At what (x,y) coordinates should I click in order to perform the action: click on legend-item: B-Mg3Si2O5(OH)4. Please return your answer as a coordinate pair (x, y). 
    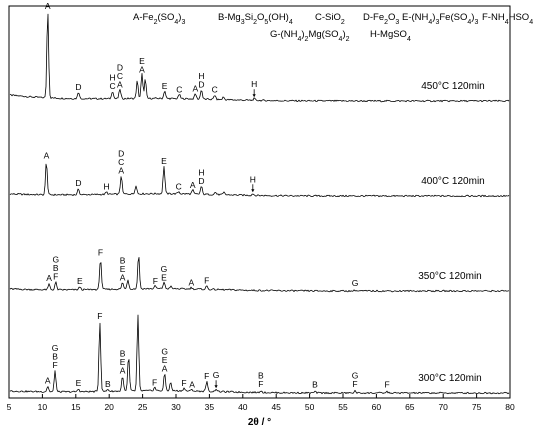
    Looking at the image, I should click on (255, 19).